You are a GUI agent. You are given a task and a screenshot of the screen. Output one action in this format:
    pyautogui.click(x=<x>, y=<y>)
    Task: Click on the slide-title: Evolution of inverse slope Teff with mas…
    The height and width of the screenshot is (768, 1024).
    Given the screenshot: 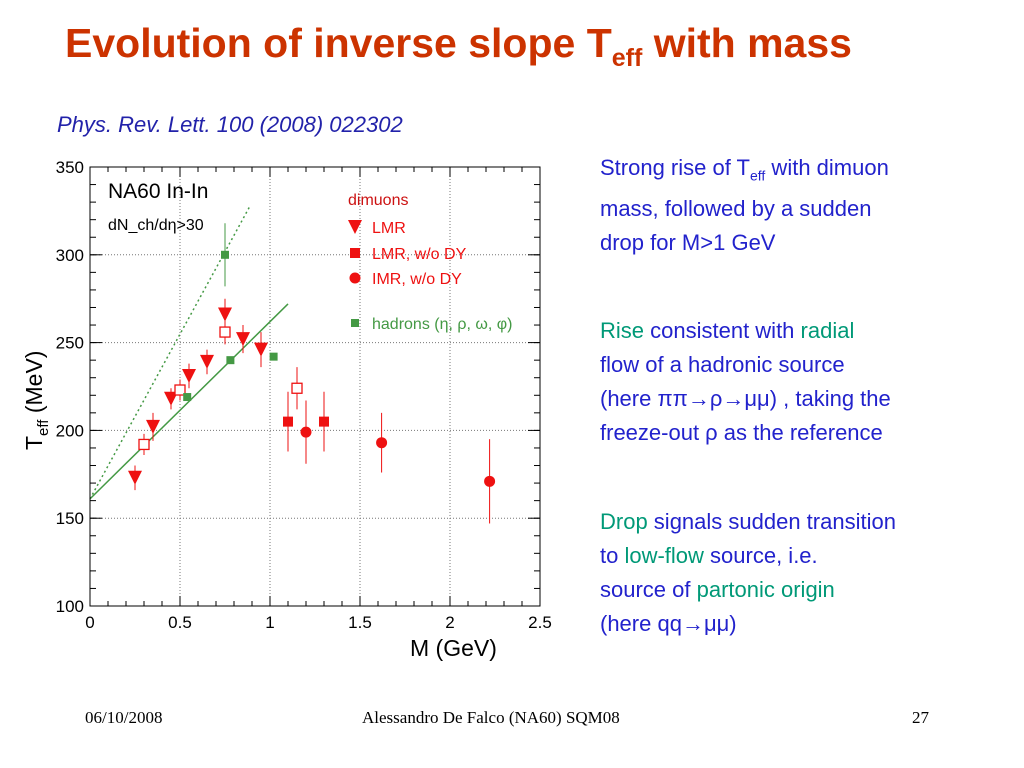 What is the action you would take?
    pyautogui.click(x=458, y=46)
    